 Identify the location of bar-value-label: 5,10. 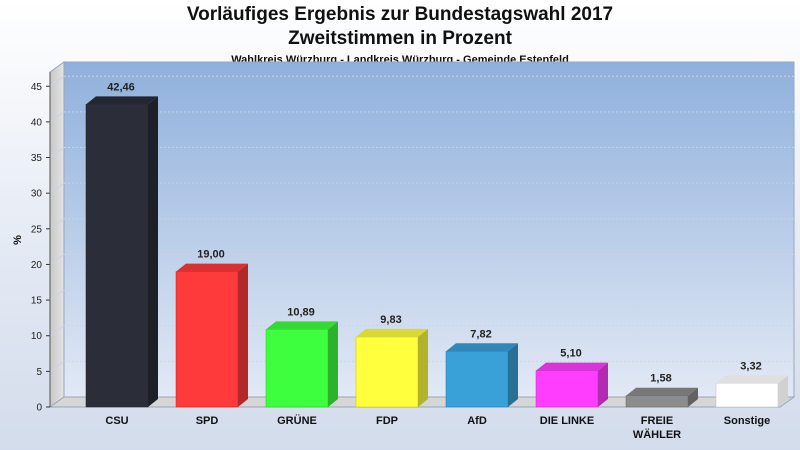
(570, 354).